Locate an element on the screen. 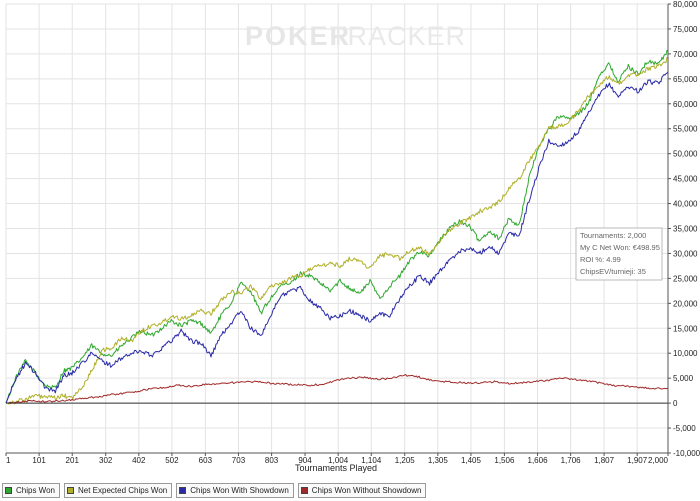 The width and height of the screenshot is (700, 501). y-tick-label: 25,000 is located at coordinates (685, 278).